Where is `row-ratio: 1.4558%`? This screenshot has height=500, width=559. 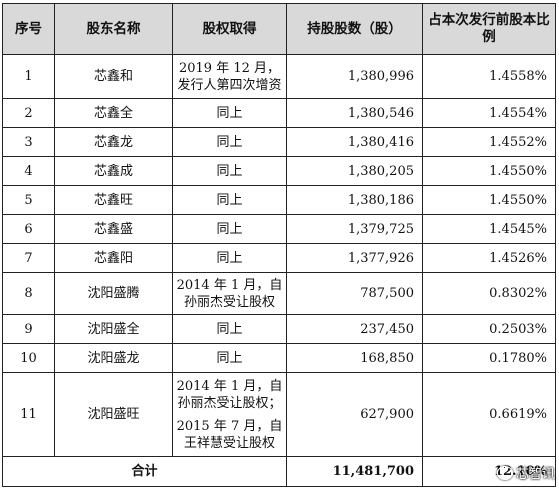 row-ratio: 1.4558% is located at coordinates (489, 76).